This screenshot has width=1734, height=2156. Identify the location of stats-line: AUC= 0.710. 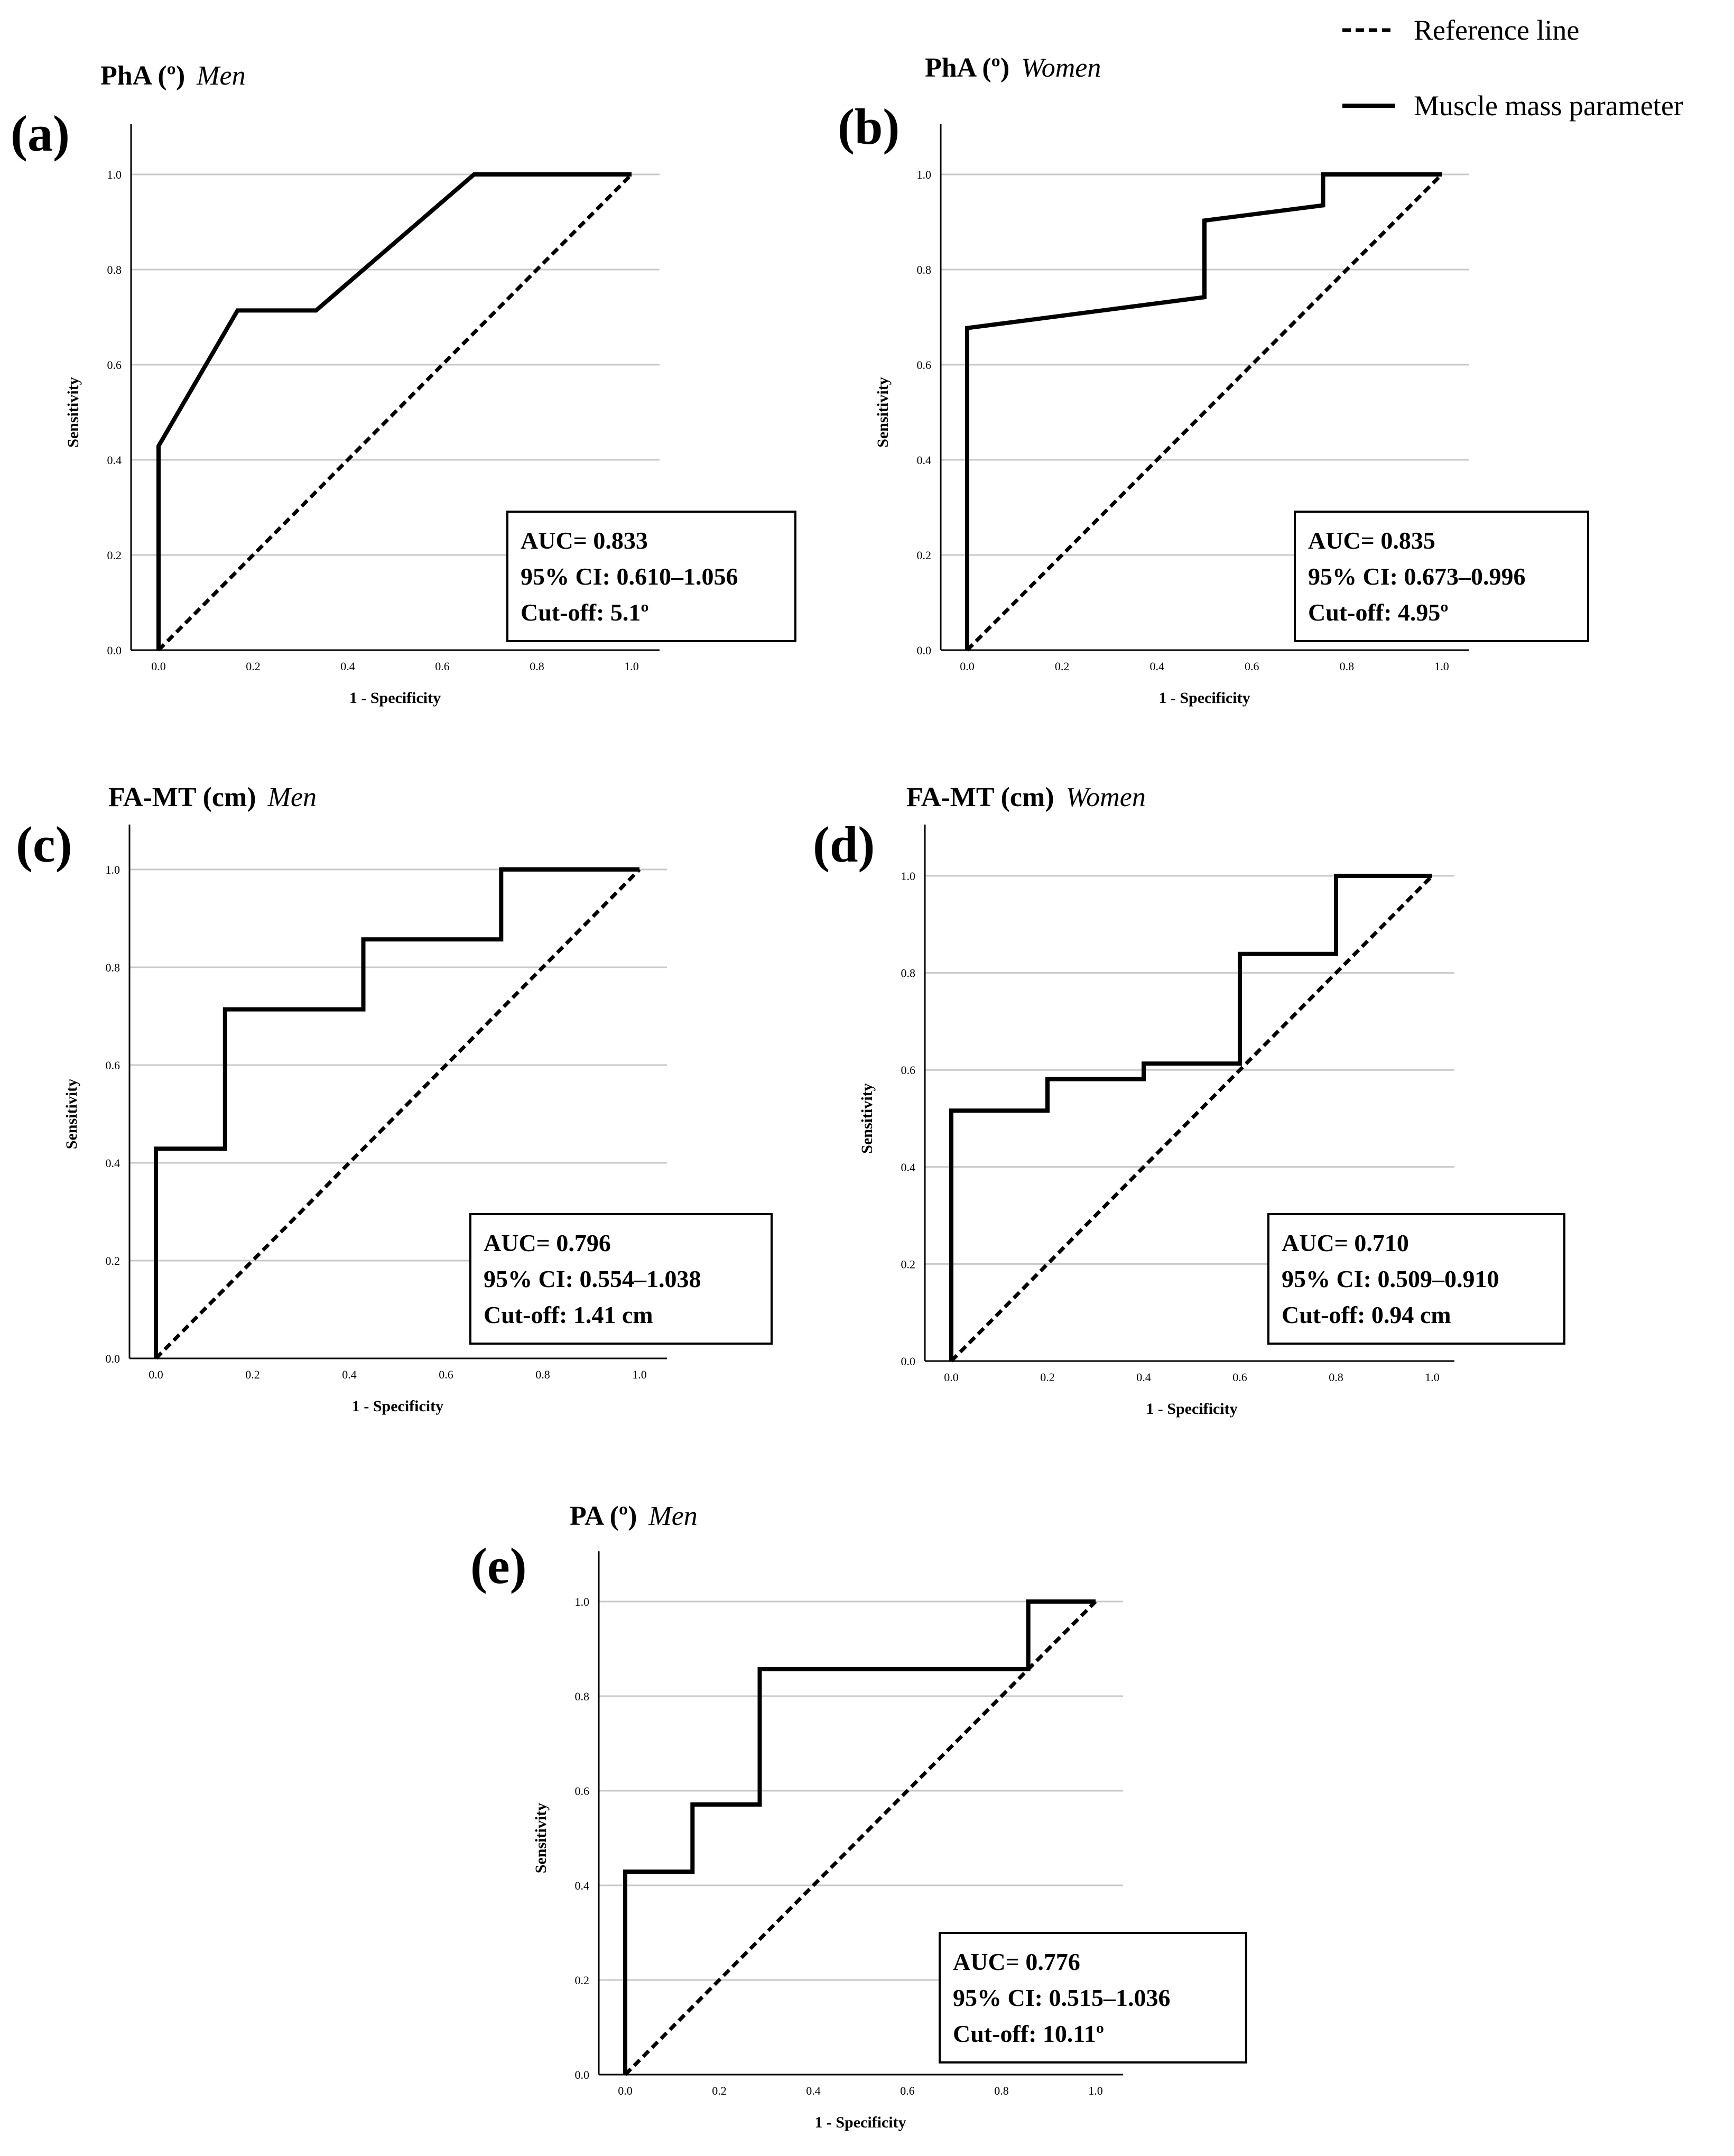
(1345, 1243).